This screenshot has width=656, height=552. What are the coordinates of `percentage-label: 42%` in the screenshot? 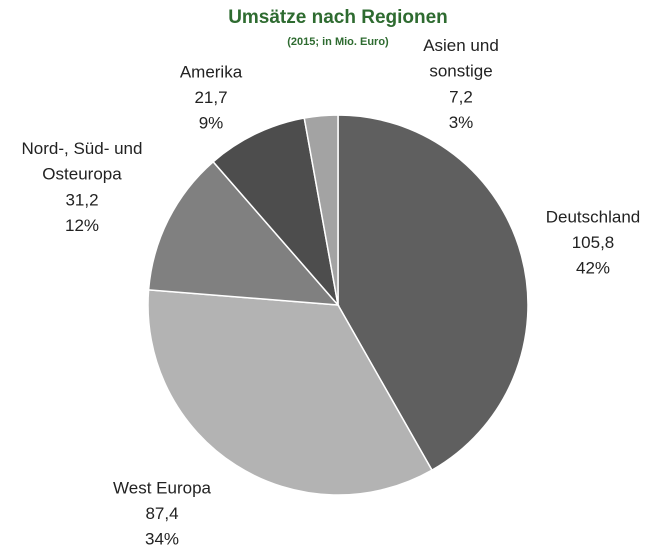 It's located at (593, 267).